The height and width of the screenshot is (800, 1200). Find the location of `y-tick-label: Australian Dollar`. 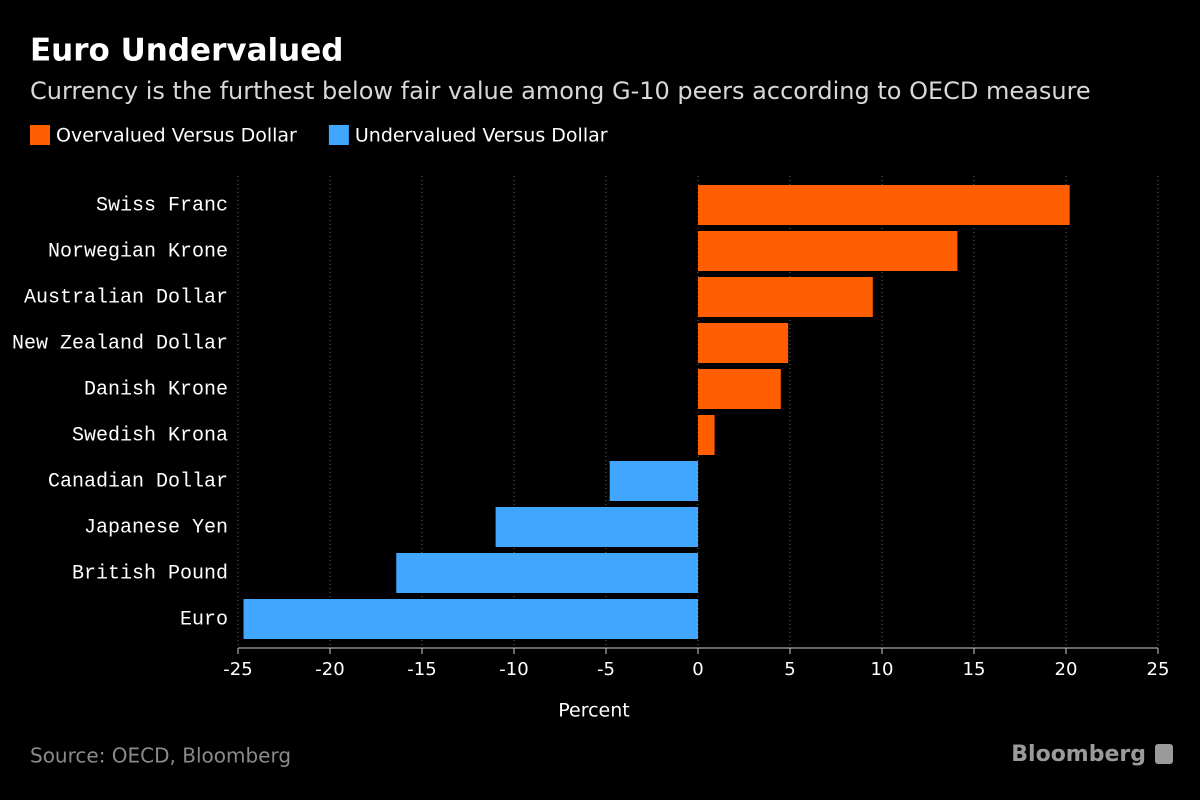

y-tick-label: Australian Dollar is located at coordinates (126, 297).